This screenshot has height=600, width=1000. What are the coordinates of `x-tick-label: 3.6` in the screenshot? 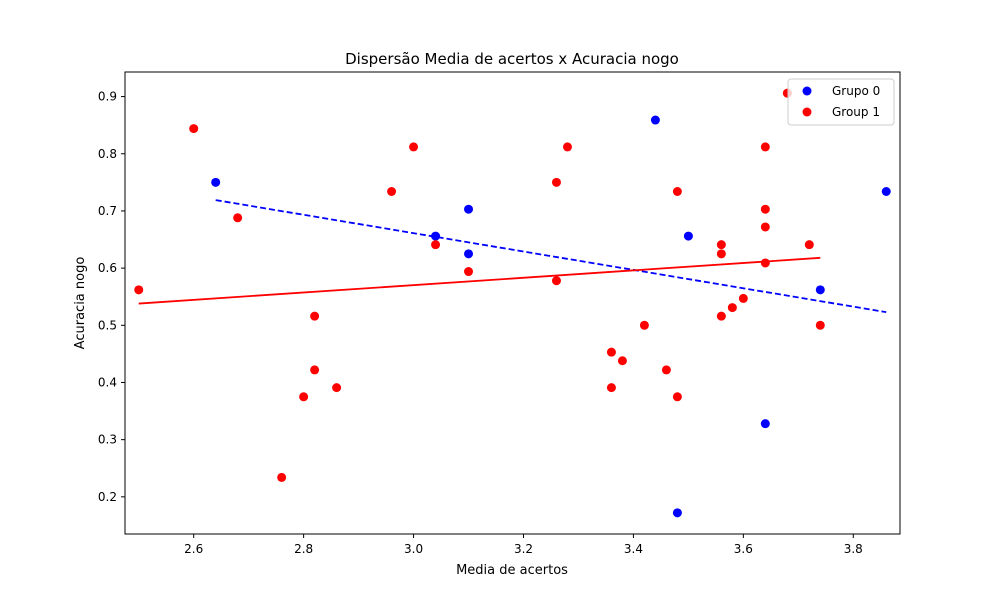 It's located at (743, 549).